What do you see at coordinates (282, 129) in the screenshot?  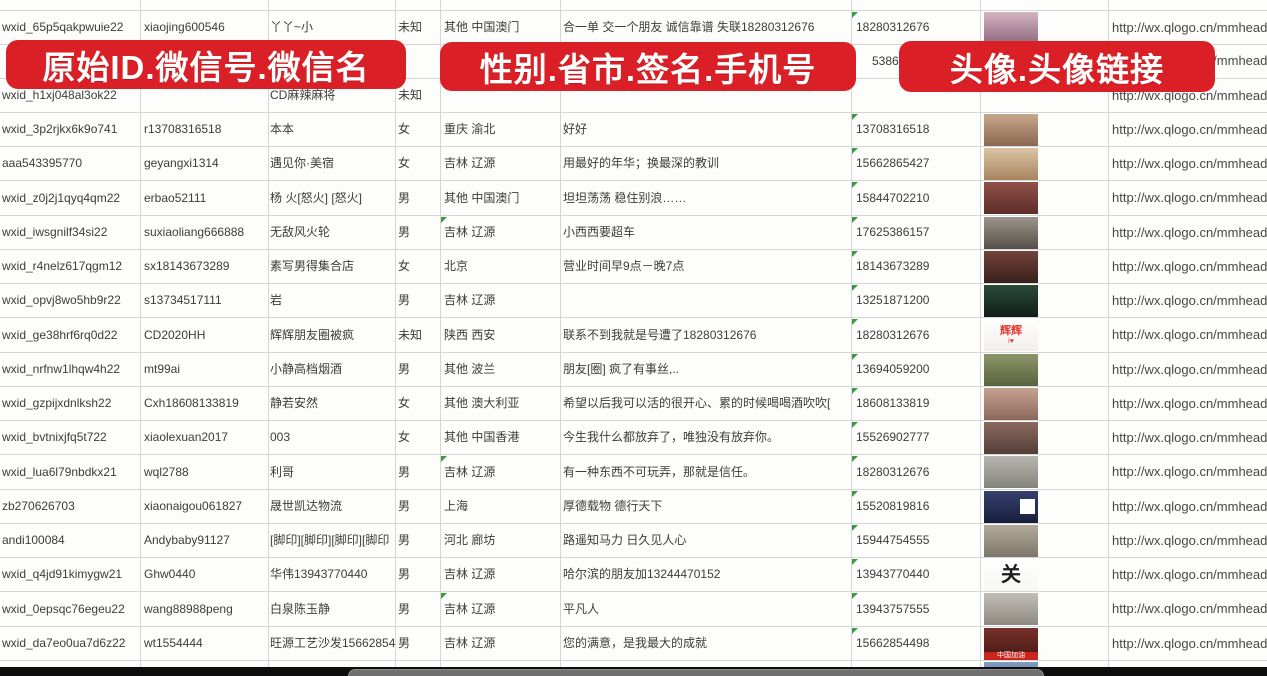 I see `cell-name: 本本` at bounding box center [282, 129].